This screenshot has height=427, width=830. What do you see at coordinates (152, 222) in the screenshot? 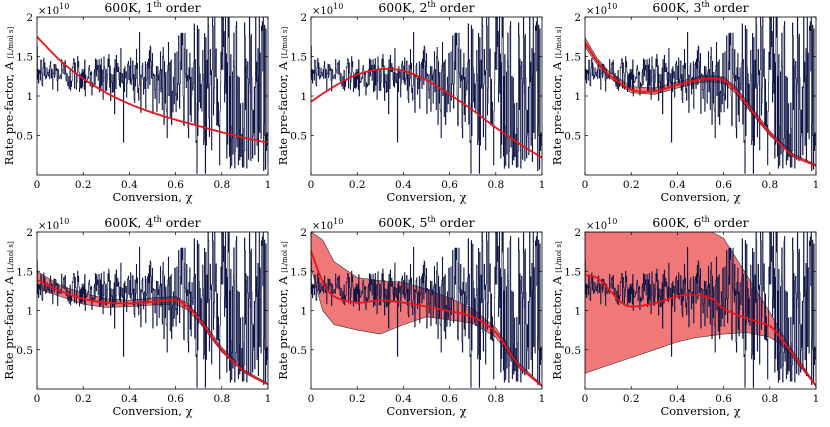
I see `panel-title: 600K, 4th order` at bounding box center [152, 222].